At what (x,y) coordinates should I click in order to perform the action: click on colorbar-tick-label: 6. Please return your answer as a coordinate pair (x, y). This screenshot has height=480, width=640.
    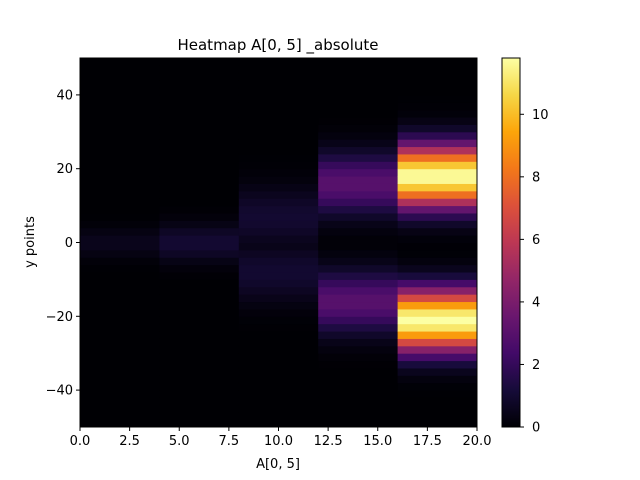
    Looking at the image, I should click on (536, 240).